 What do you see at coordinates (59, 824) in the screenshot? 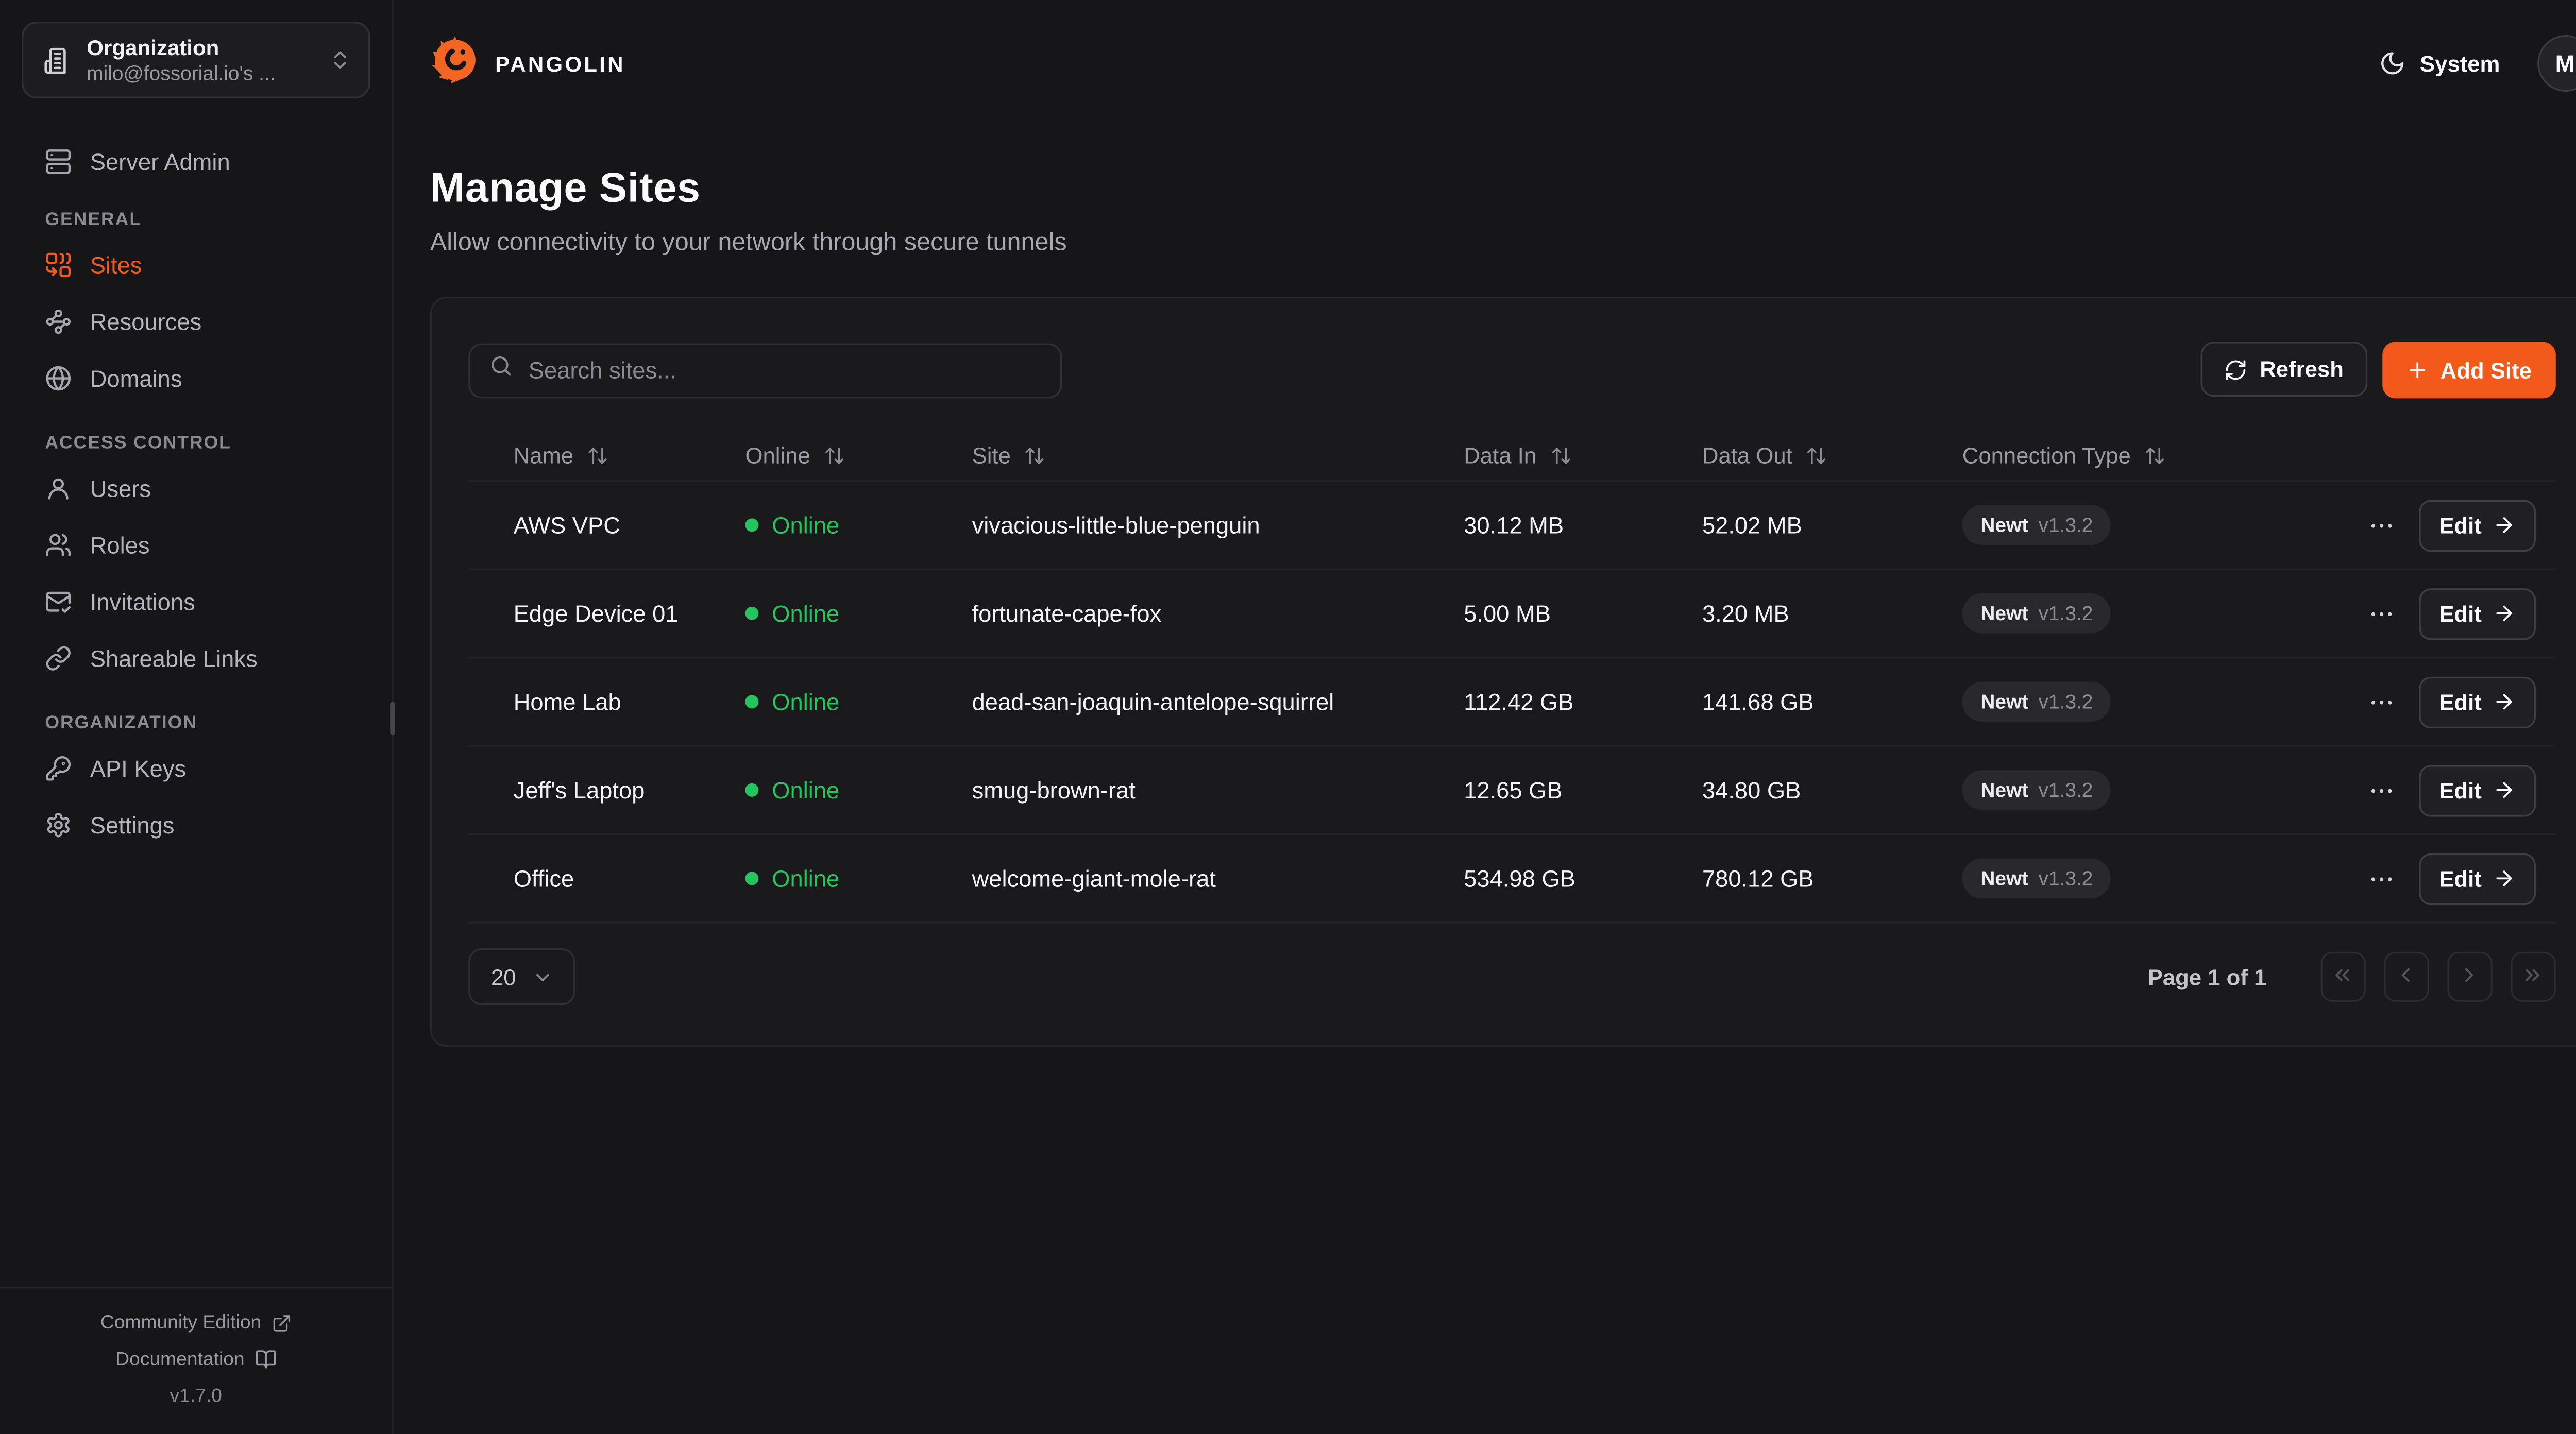
I see `gear-icon` at bounding box center [59, 824].